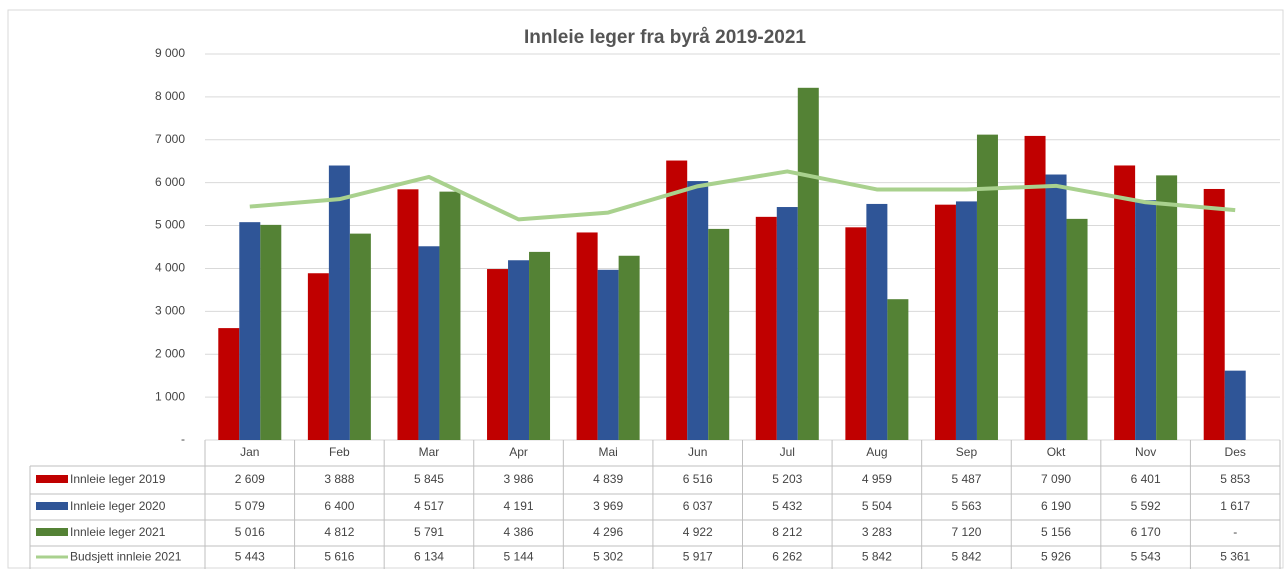  Describe the element at coordinates (698, 506) in the screenshot. I see `table-cell: 6 037` at that location.